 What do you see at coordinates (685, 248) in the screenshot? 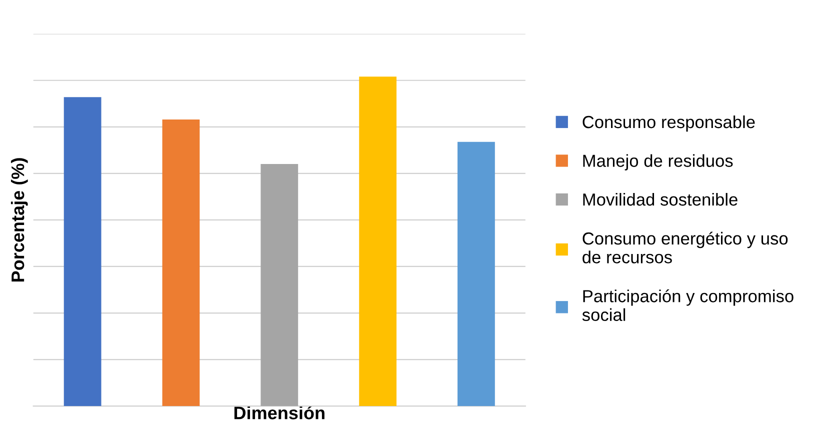
I see `legend-label: Consumo energético y uso de recursos` at bounding box center [685, 248].